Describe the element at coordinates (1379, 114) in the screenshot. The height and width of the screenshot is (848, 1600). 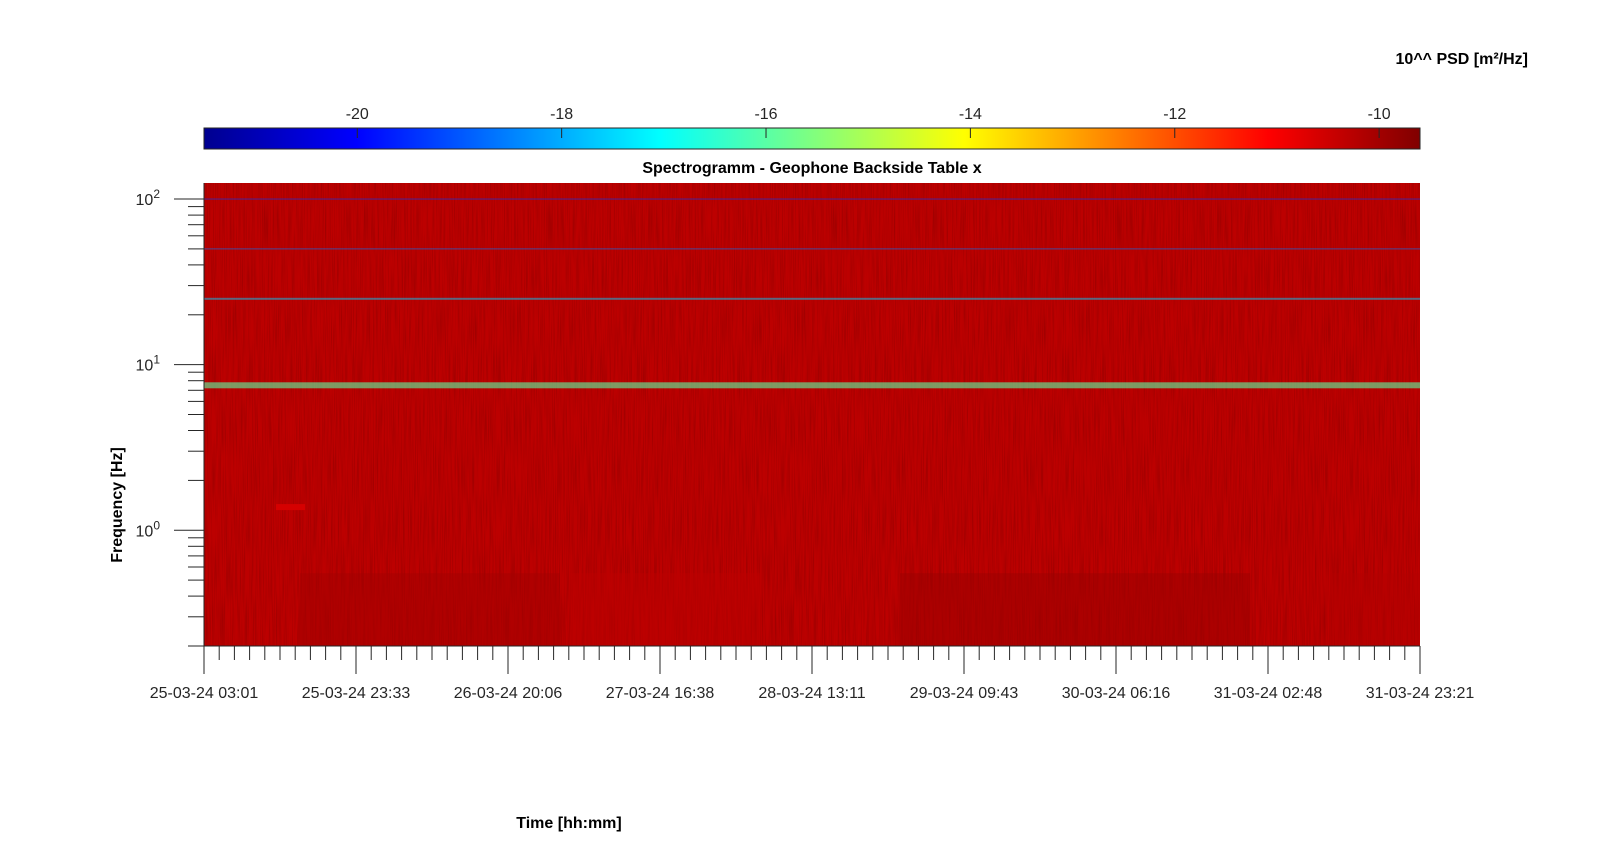
I see `colorbar-tick-label: -10` at that location.